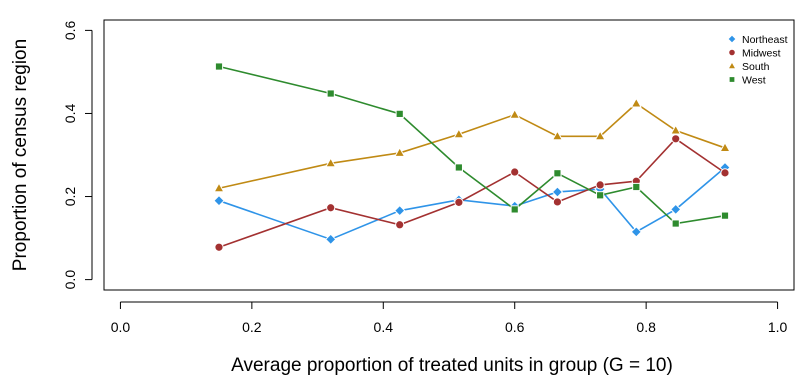 This screenshot has width=802, height=379. What do you see at coordinates (732, 39) in the screenshot?
I see `legend-marker-northeast` at bounding box center [732, 39].